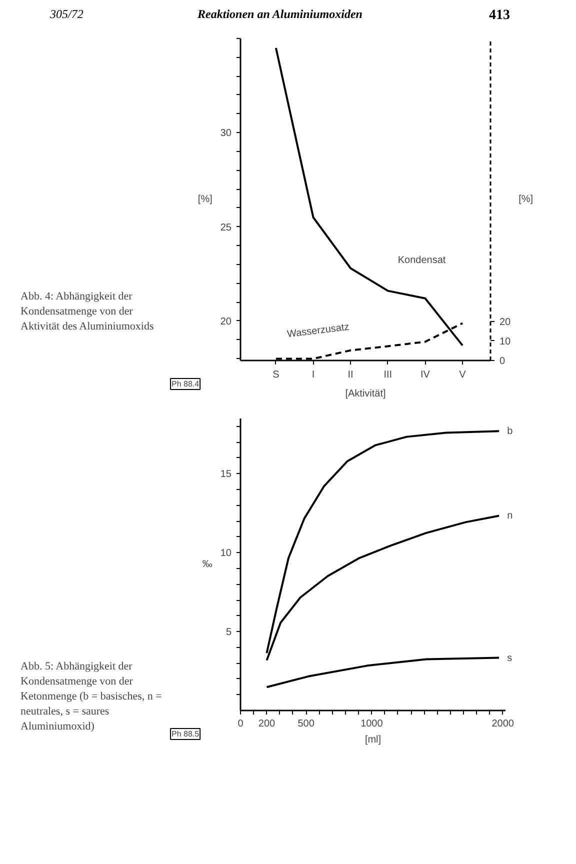 The width and height of the screenshot is (576, 864). I want to click on y-tick-label: 20, so click(226, 322).